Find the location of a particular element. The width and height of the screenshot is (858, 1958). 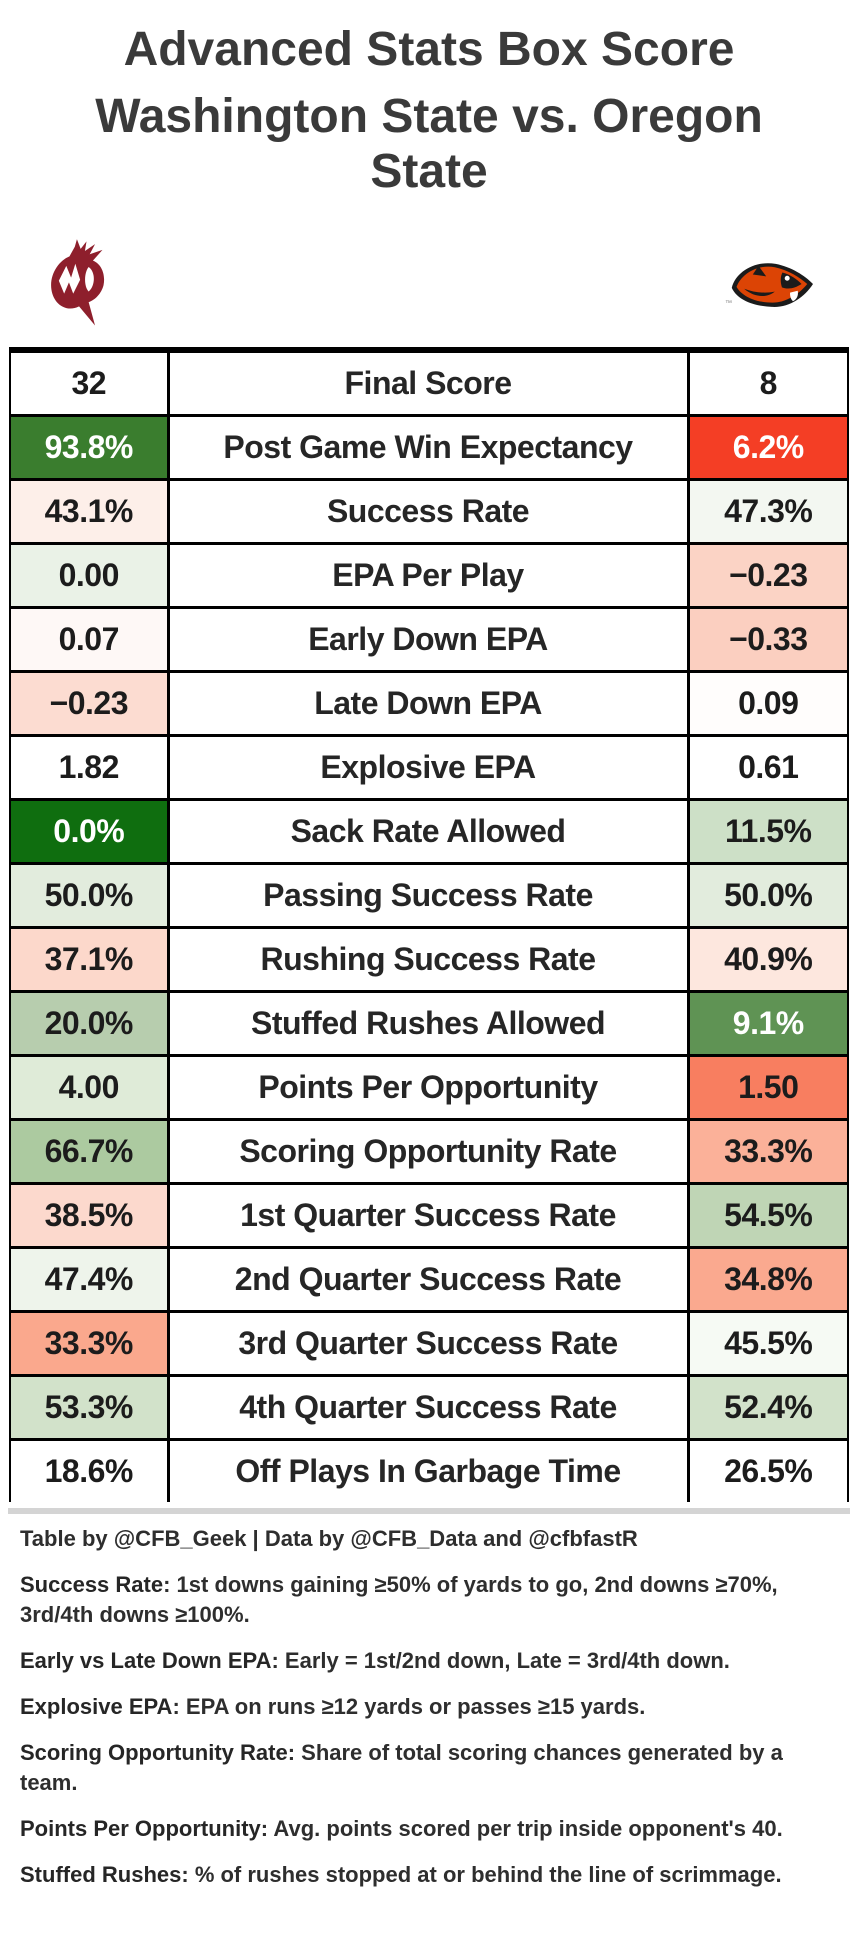

table-row: 4.00 Points Per Opportunity 1.50 is located at coordinates (429, 1087).